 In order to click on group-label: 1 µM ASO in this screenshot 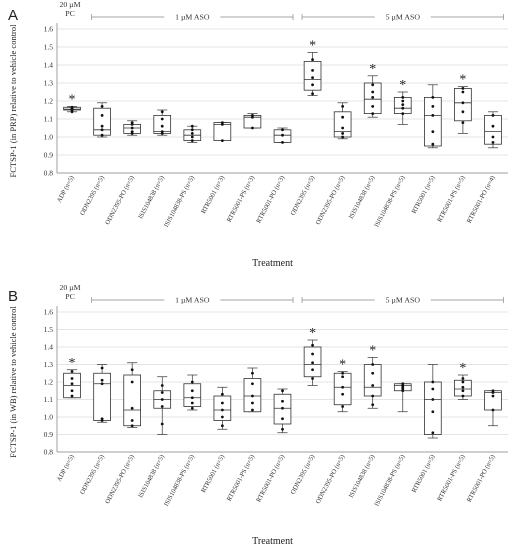, I will do `click(192, 300)`.